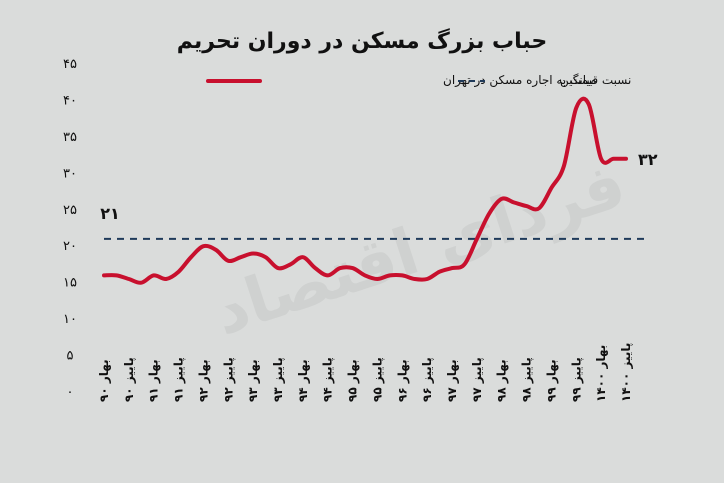 Image resolution: width=724 pixels, height=483 pixels. What do you see at coordinates (70, 173) in the screenshot?
I see `y-tick-label: ۳۰` at bounding box center [70, 173].